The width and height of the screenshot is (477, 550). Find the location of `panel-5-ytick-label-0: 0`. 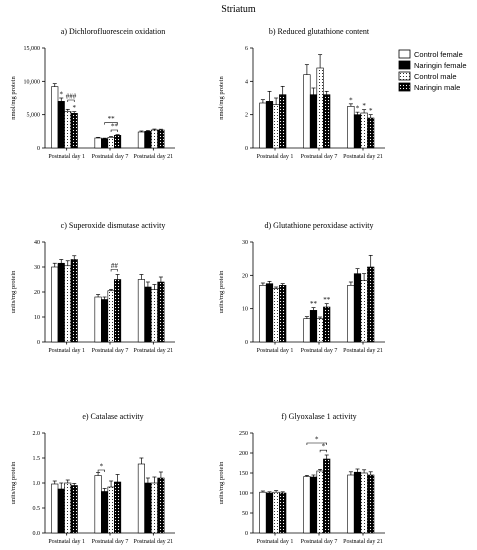

panel-5-ytick-label-0: 0 is located at coordinates (246, 534).